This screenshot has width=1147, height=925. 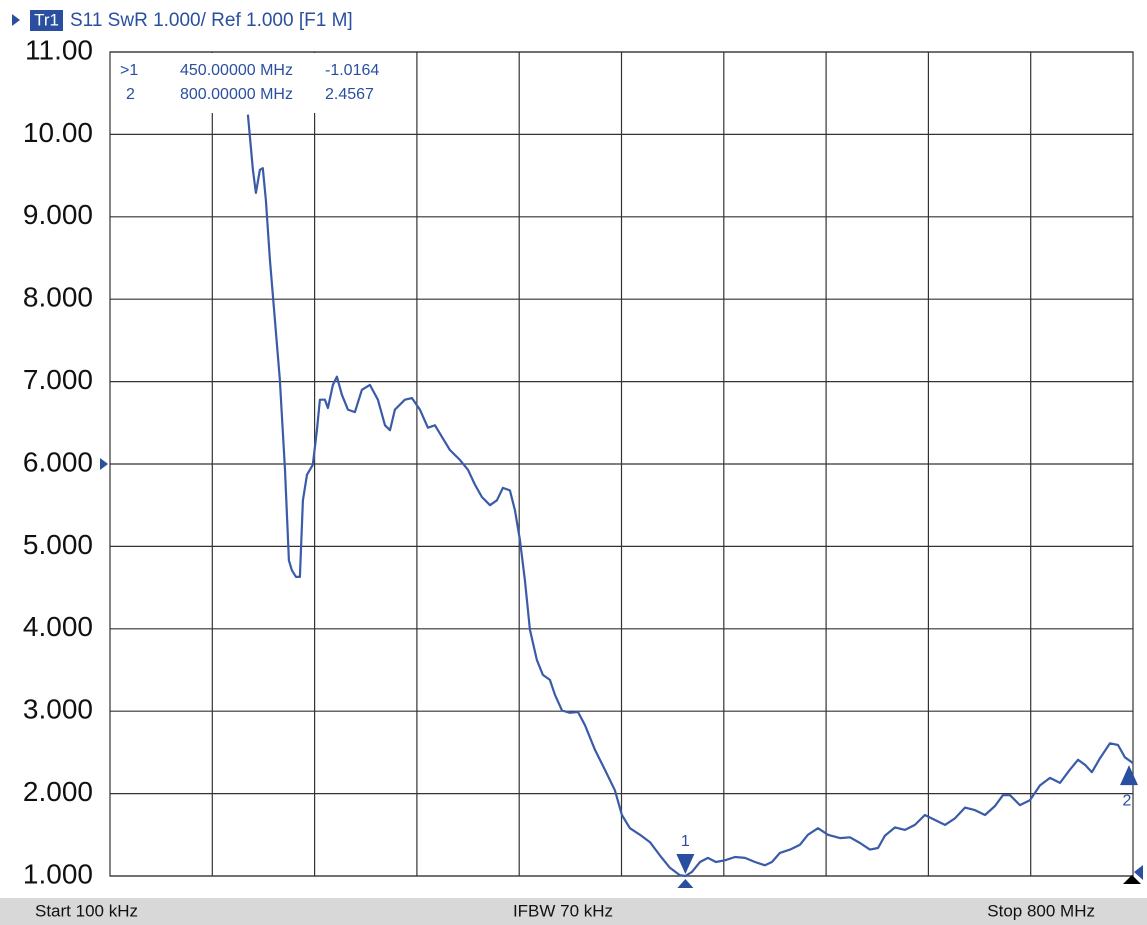 I want to click on marker-readout: 2, so click(x=130, y=94).